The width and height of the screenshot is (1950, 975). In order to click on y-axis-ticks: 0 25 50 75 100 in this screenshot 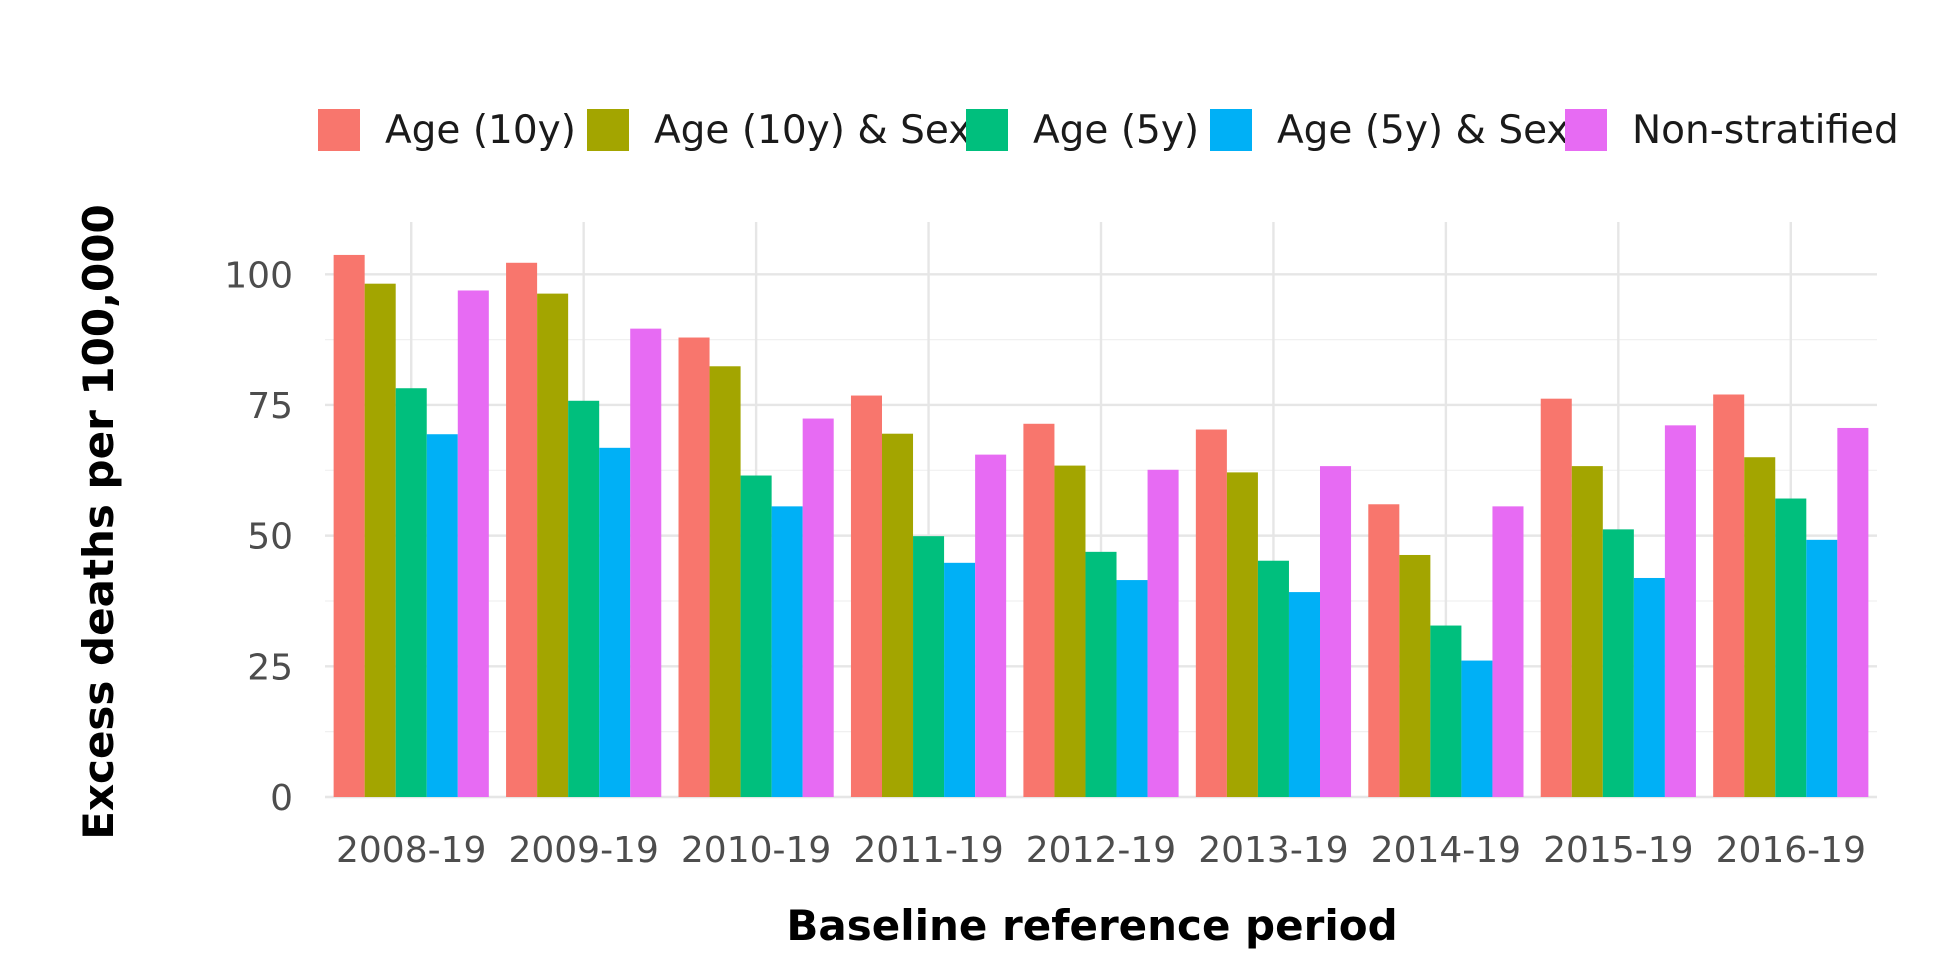, I will do `click(258, 537)`.